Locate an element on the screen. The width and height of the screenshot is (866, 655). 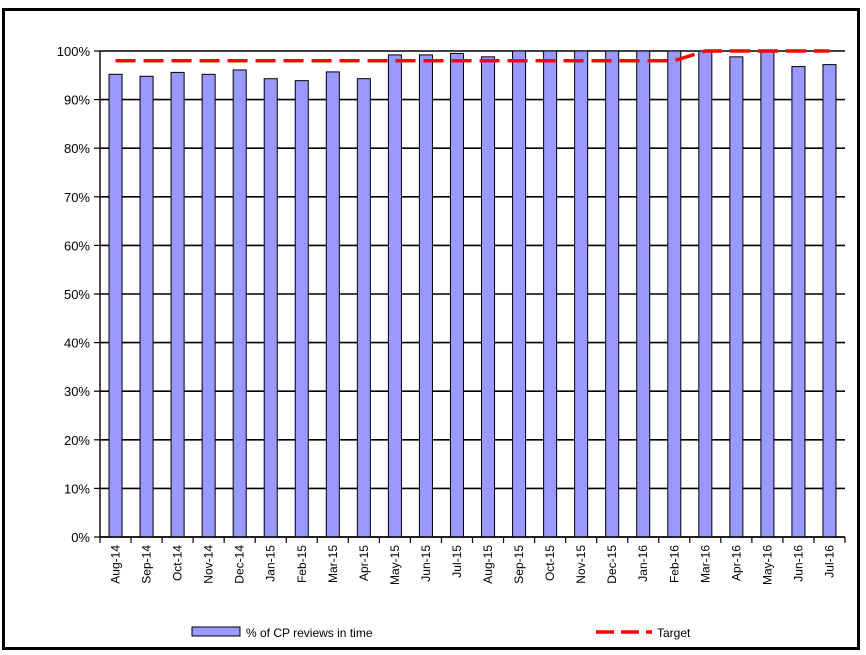
y-tick-label: 10% is located at coordinates (77, 488).